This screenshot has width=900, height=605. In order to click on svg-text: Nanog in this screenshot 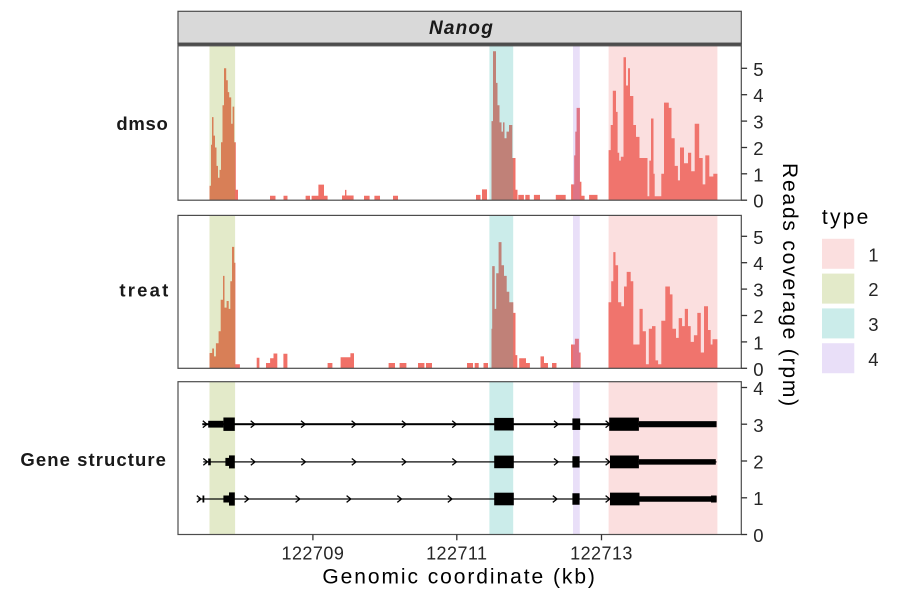, I will do `click(461, 28)`.